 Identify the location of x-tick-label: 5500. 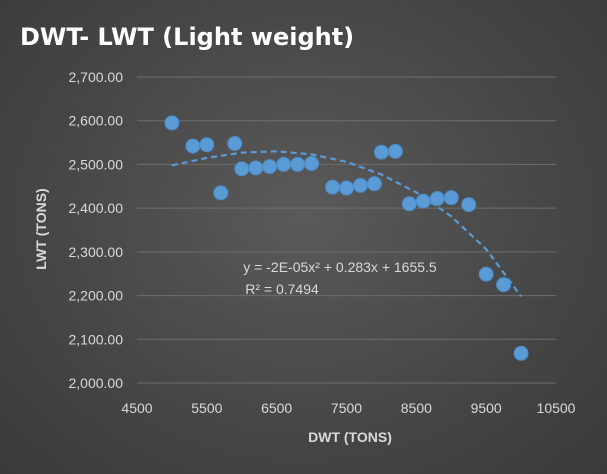
(206, 408).